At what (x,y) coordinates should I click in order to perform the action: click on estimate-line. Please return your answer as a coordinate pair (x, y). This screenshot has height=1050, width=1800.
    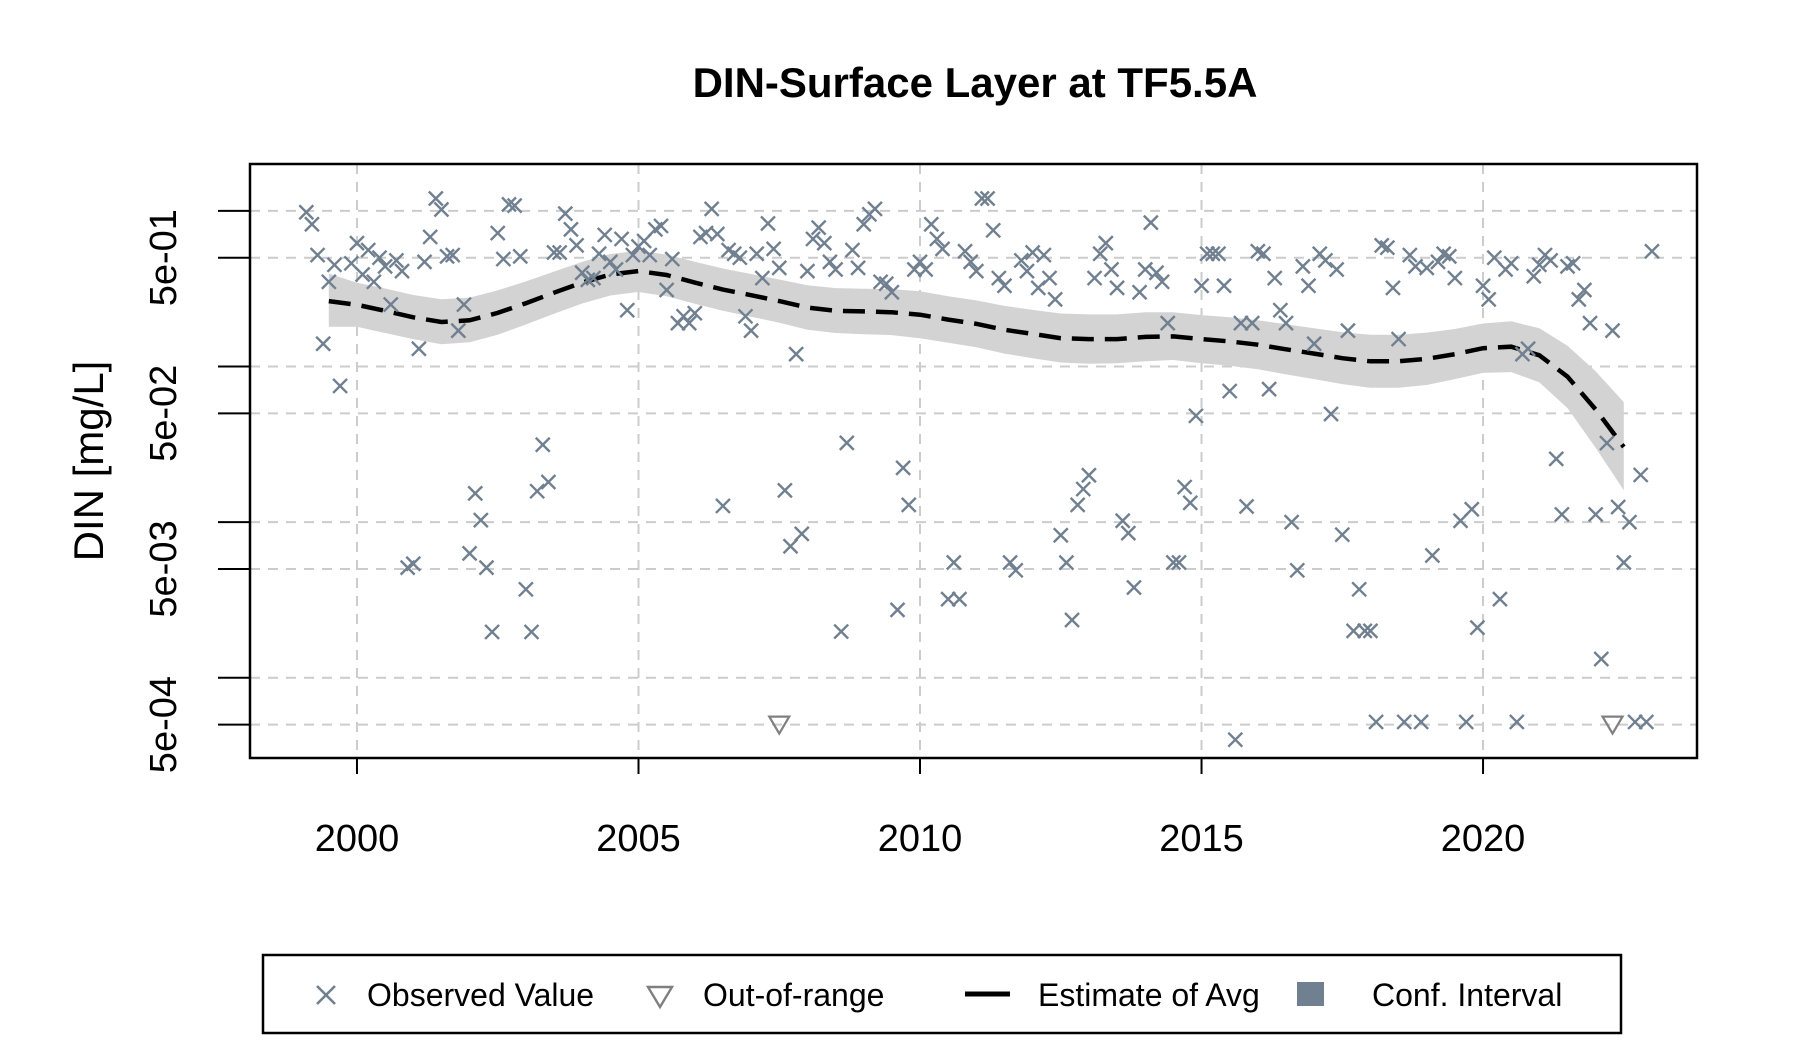
    Looking at the image, I should click on (977, 358).